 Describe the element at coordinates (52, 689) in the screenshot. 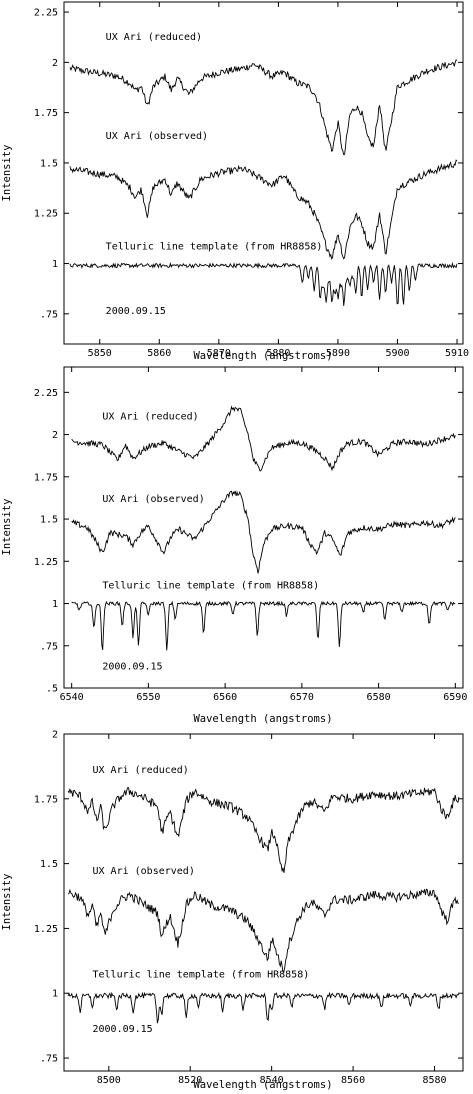

I see `y-tick-label: .5` at that location.